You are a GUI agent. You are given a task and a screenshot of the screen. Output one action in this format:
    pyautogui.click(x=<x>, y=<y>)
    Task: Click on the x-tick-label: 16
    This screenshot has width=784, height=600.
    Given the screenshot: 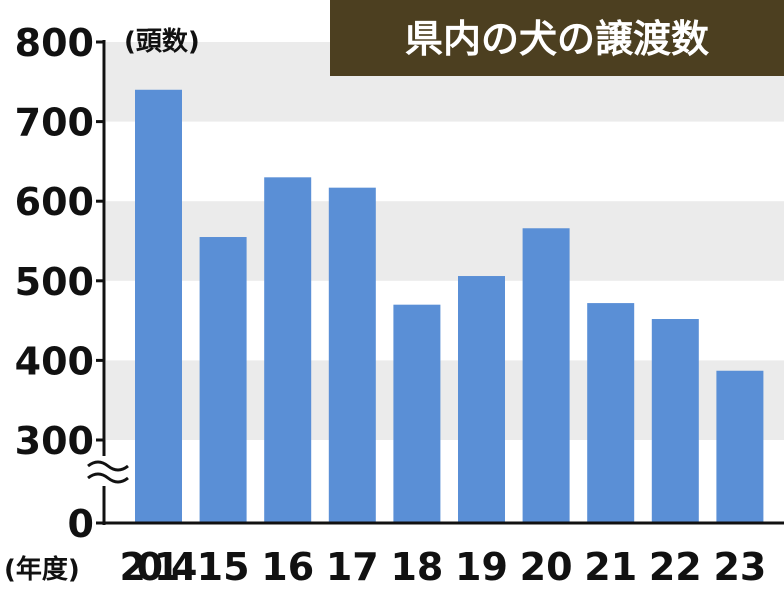 What is the action you would take?
    pyautogui.click(x=287, y=567)
    